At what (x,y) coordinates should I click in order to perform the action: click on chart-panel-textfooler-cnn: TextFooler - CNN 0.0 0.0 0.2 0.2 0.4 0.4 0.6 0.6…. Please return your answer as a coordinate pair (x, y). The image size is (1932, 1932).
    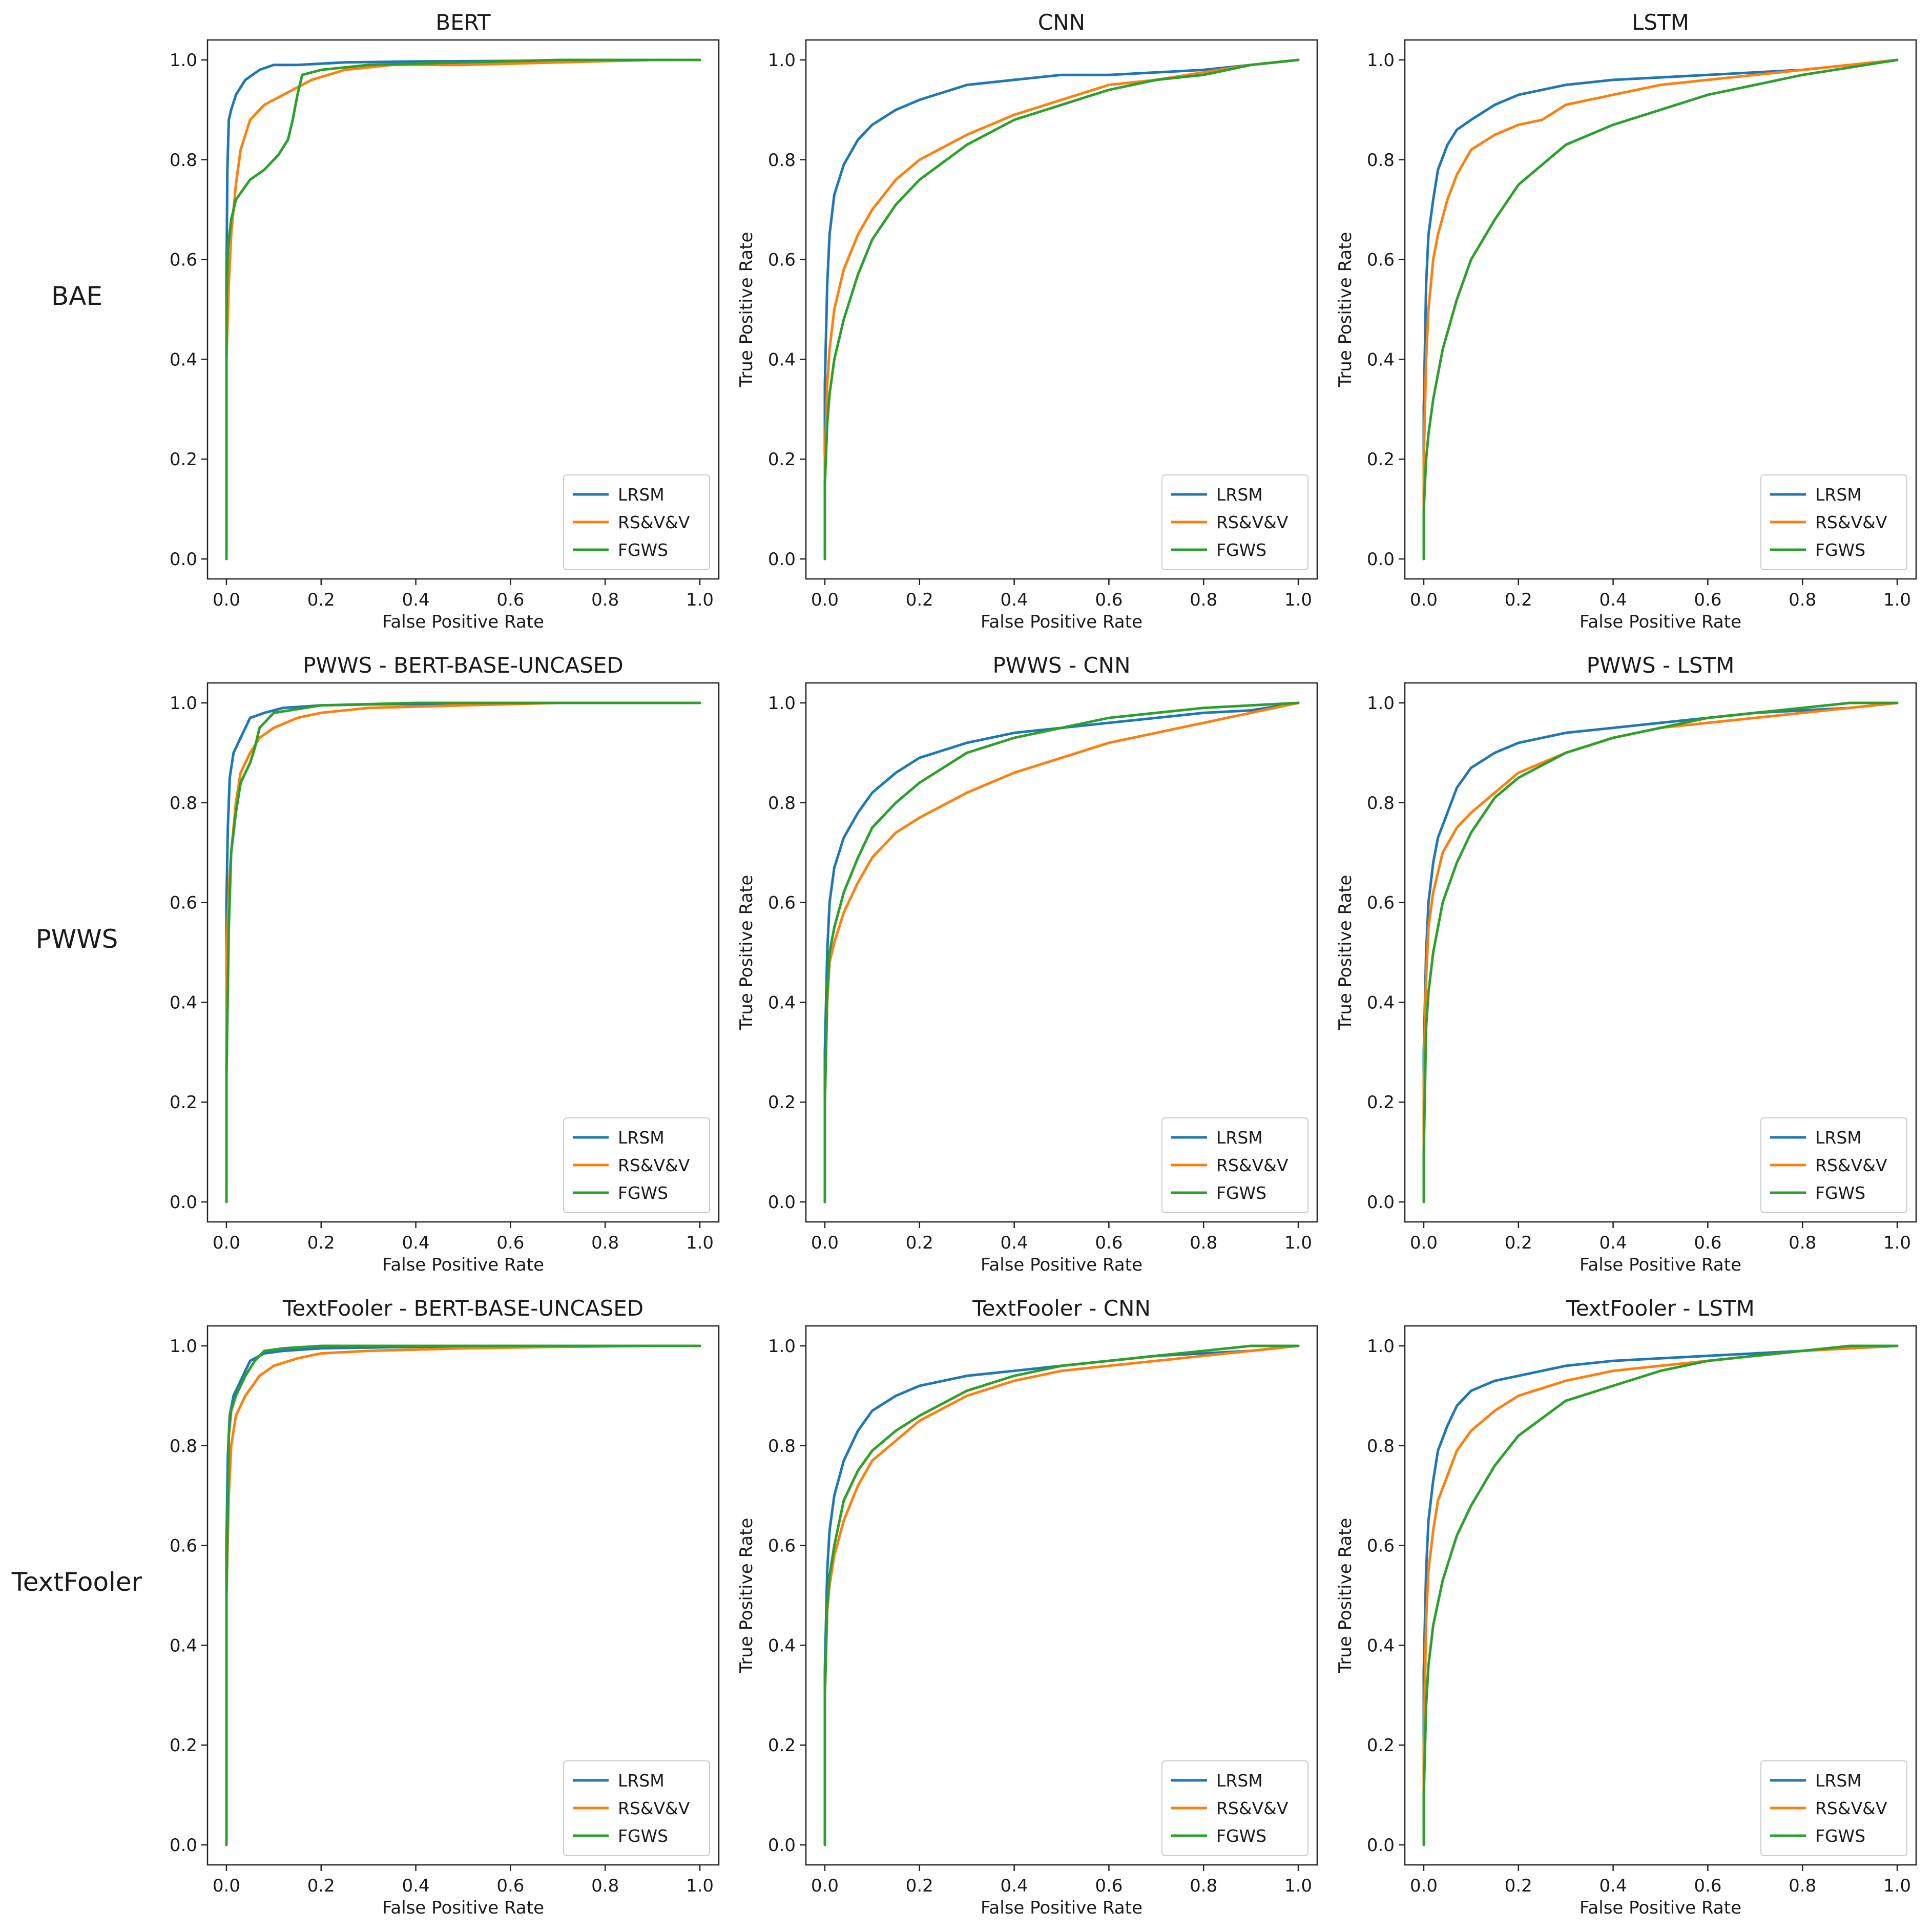
    Looking at the image, I should click on (1027, 1607).